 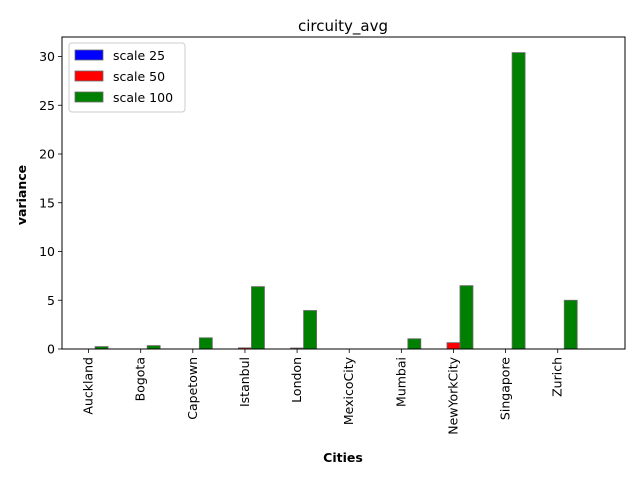 What do you see at coordinates (205, 343) in the screenshot?
I see `bar-scale-100-Capetown` at bounding box center [205, 343].